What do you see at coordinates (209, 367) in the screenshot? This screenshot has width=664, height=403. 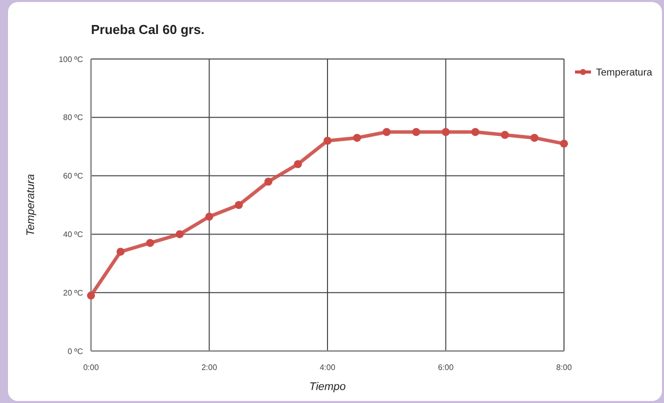 I see `x-tick-label: 2:00` at bounding box center [209, 367].